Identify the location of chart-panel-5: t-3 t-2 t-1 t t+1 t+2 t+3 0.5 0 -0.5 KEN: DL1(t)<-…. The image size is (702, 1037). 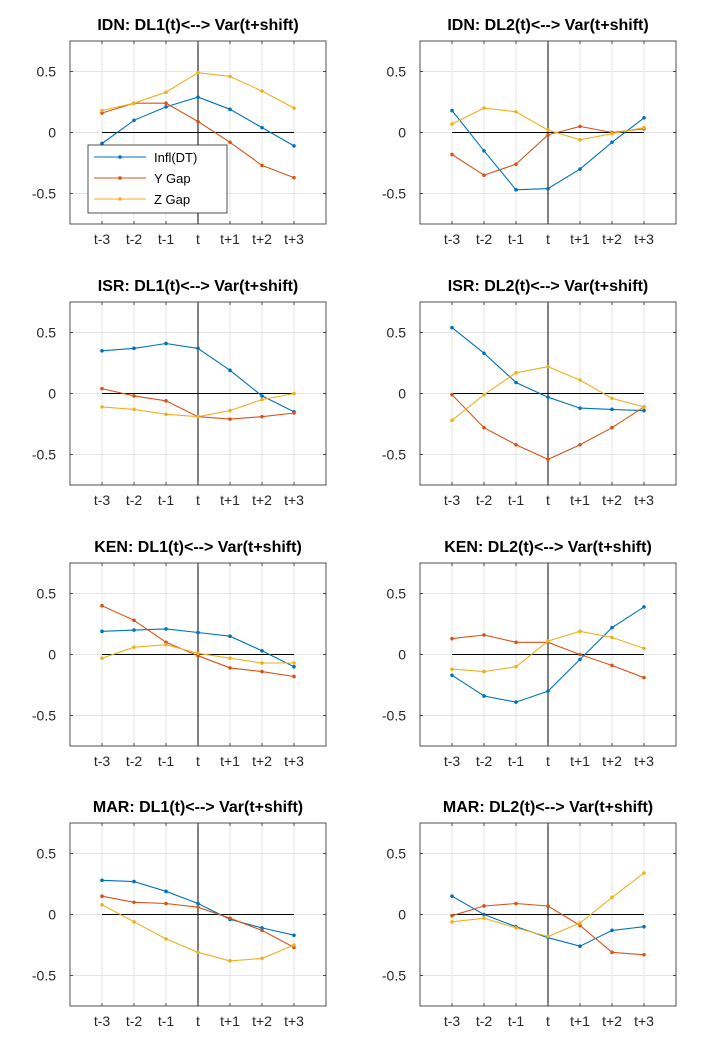
(179, 654).